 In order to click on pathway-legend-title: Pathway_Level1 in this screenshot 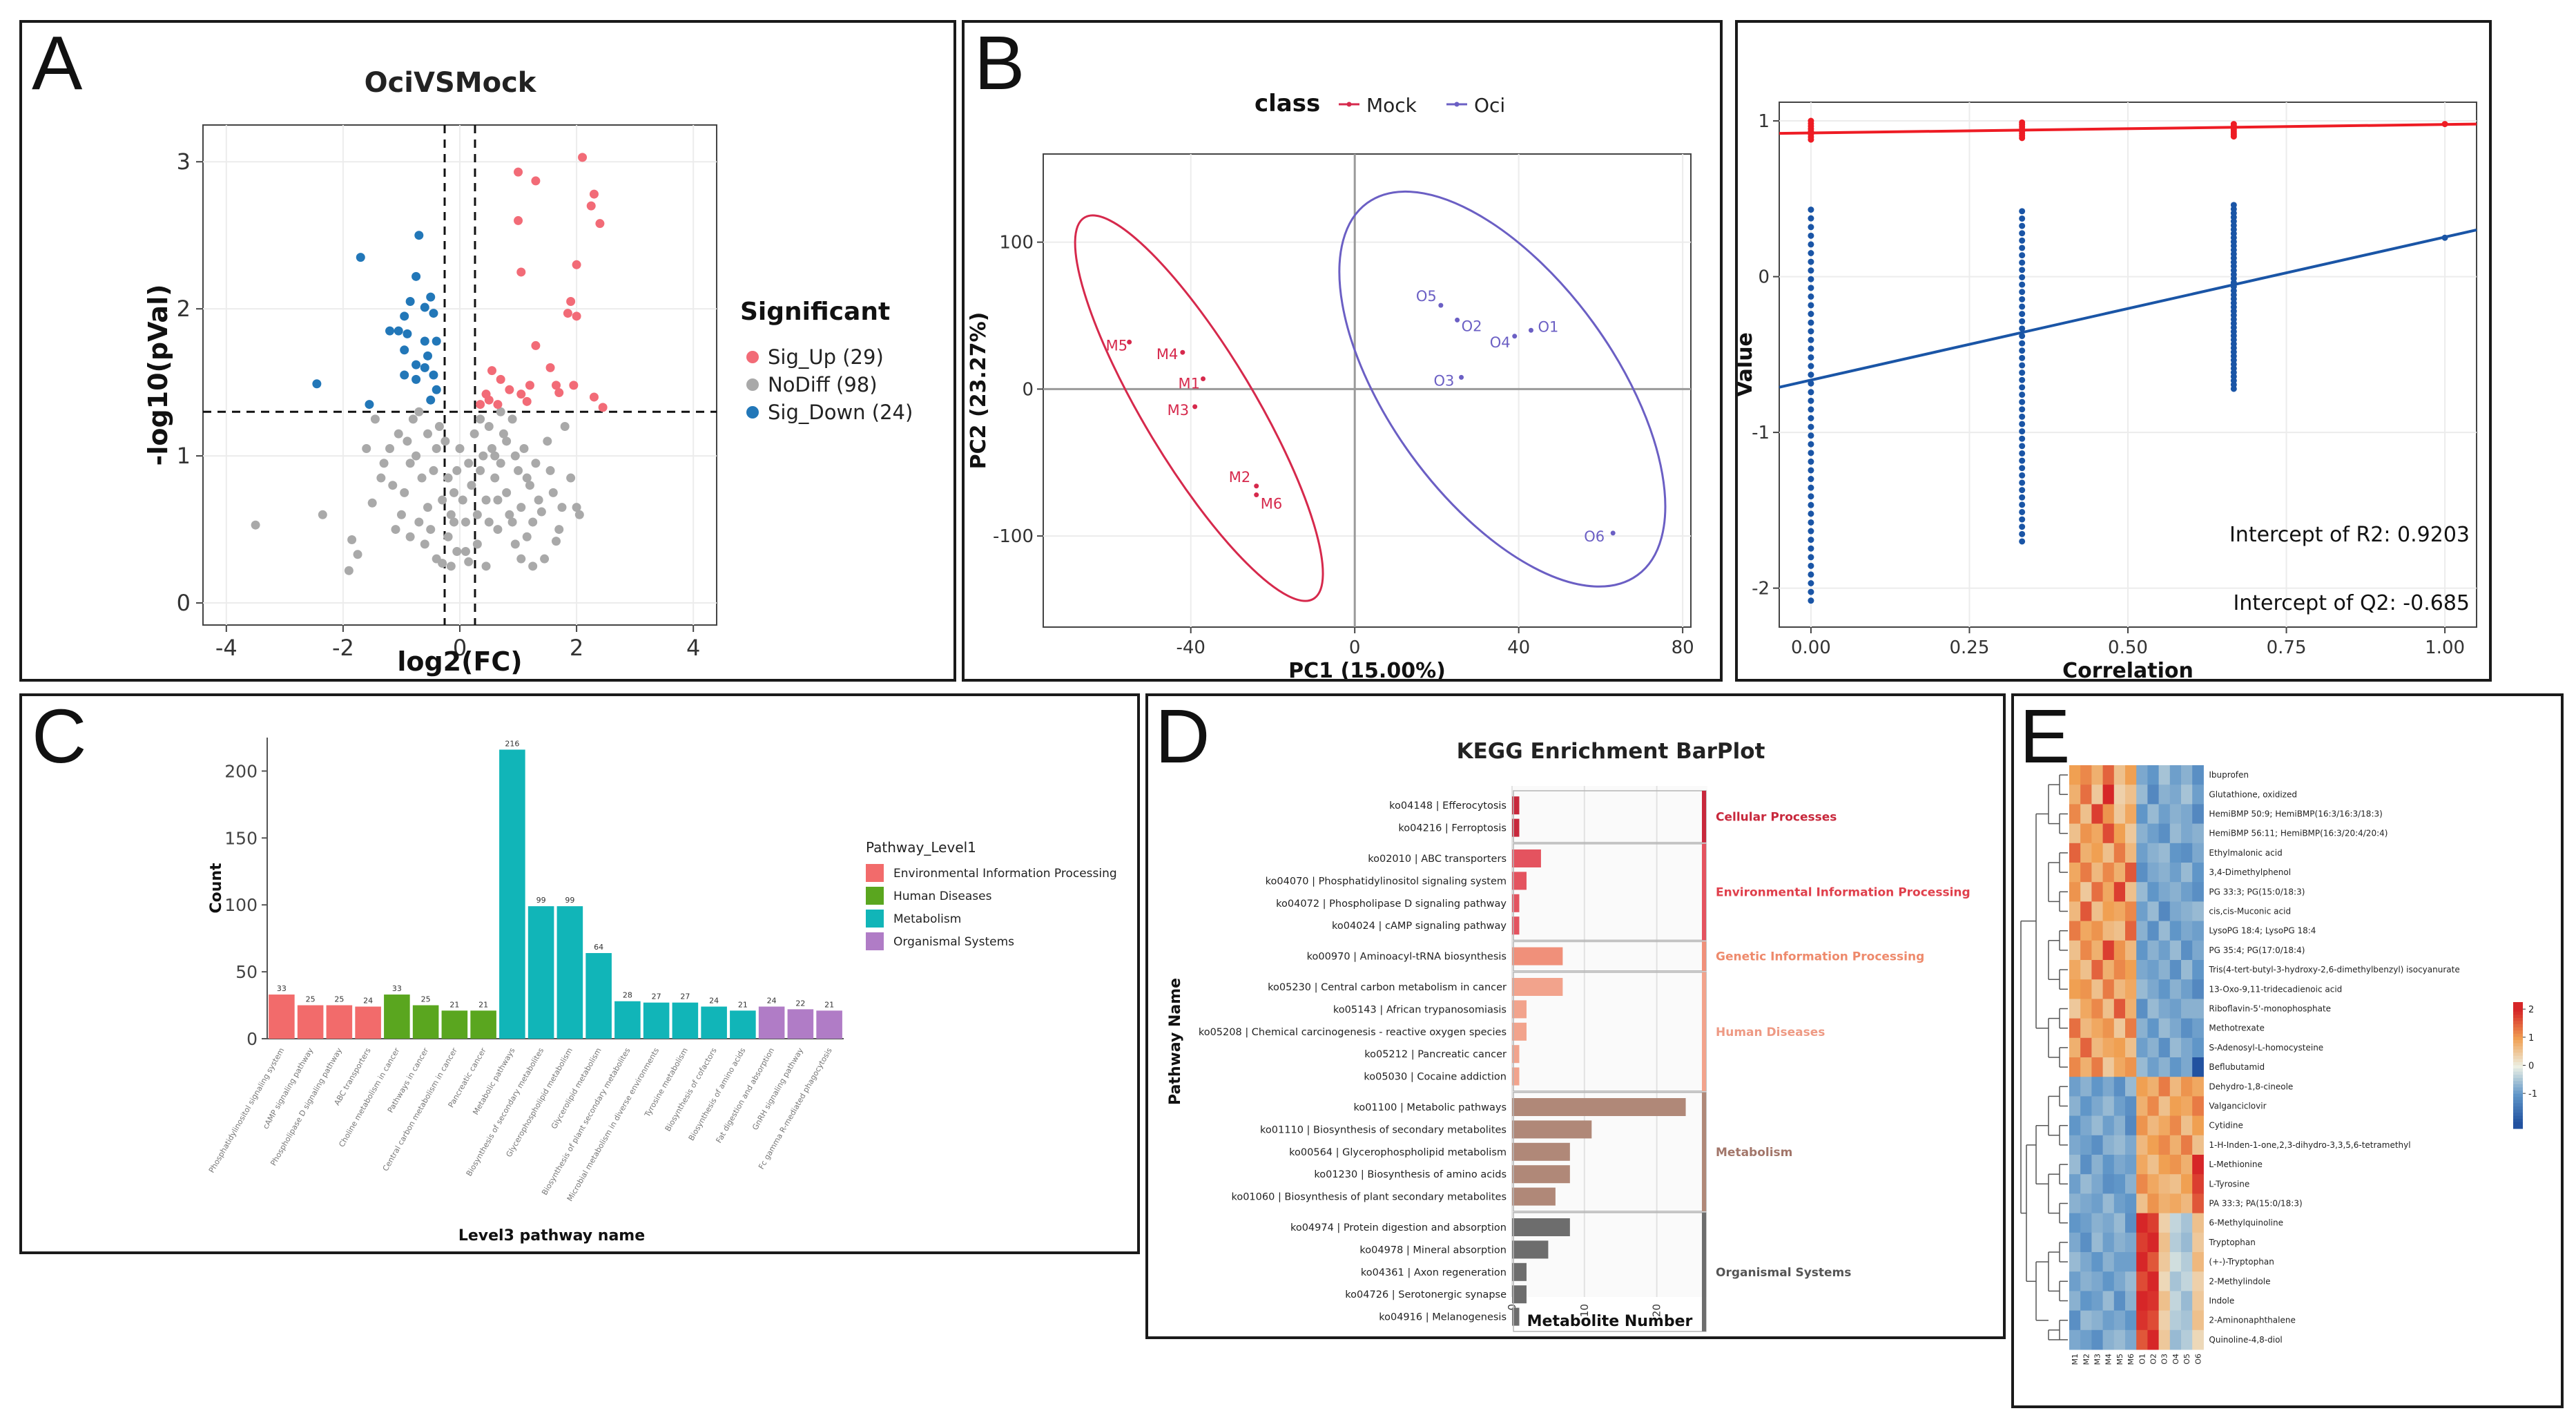, I will do `click(921, 847)`.